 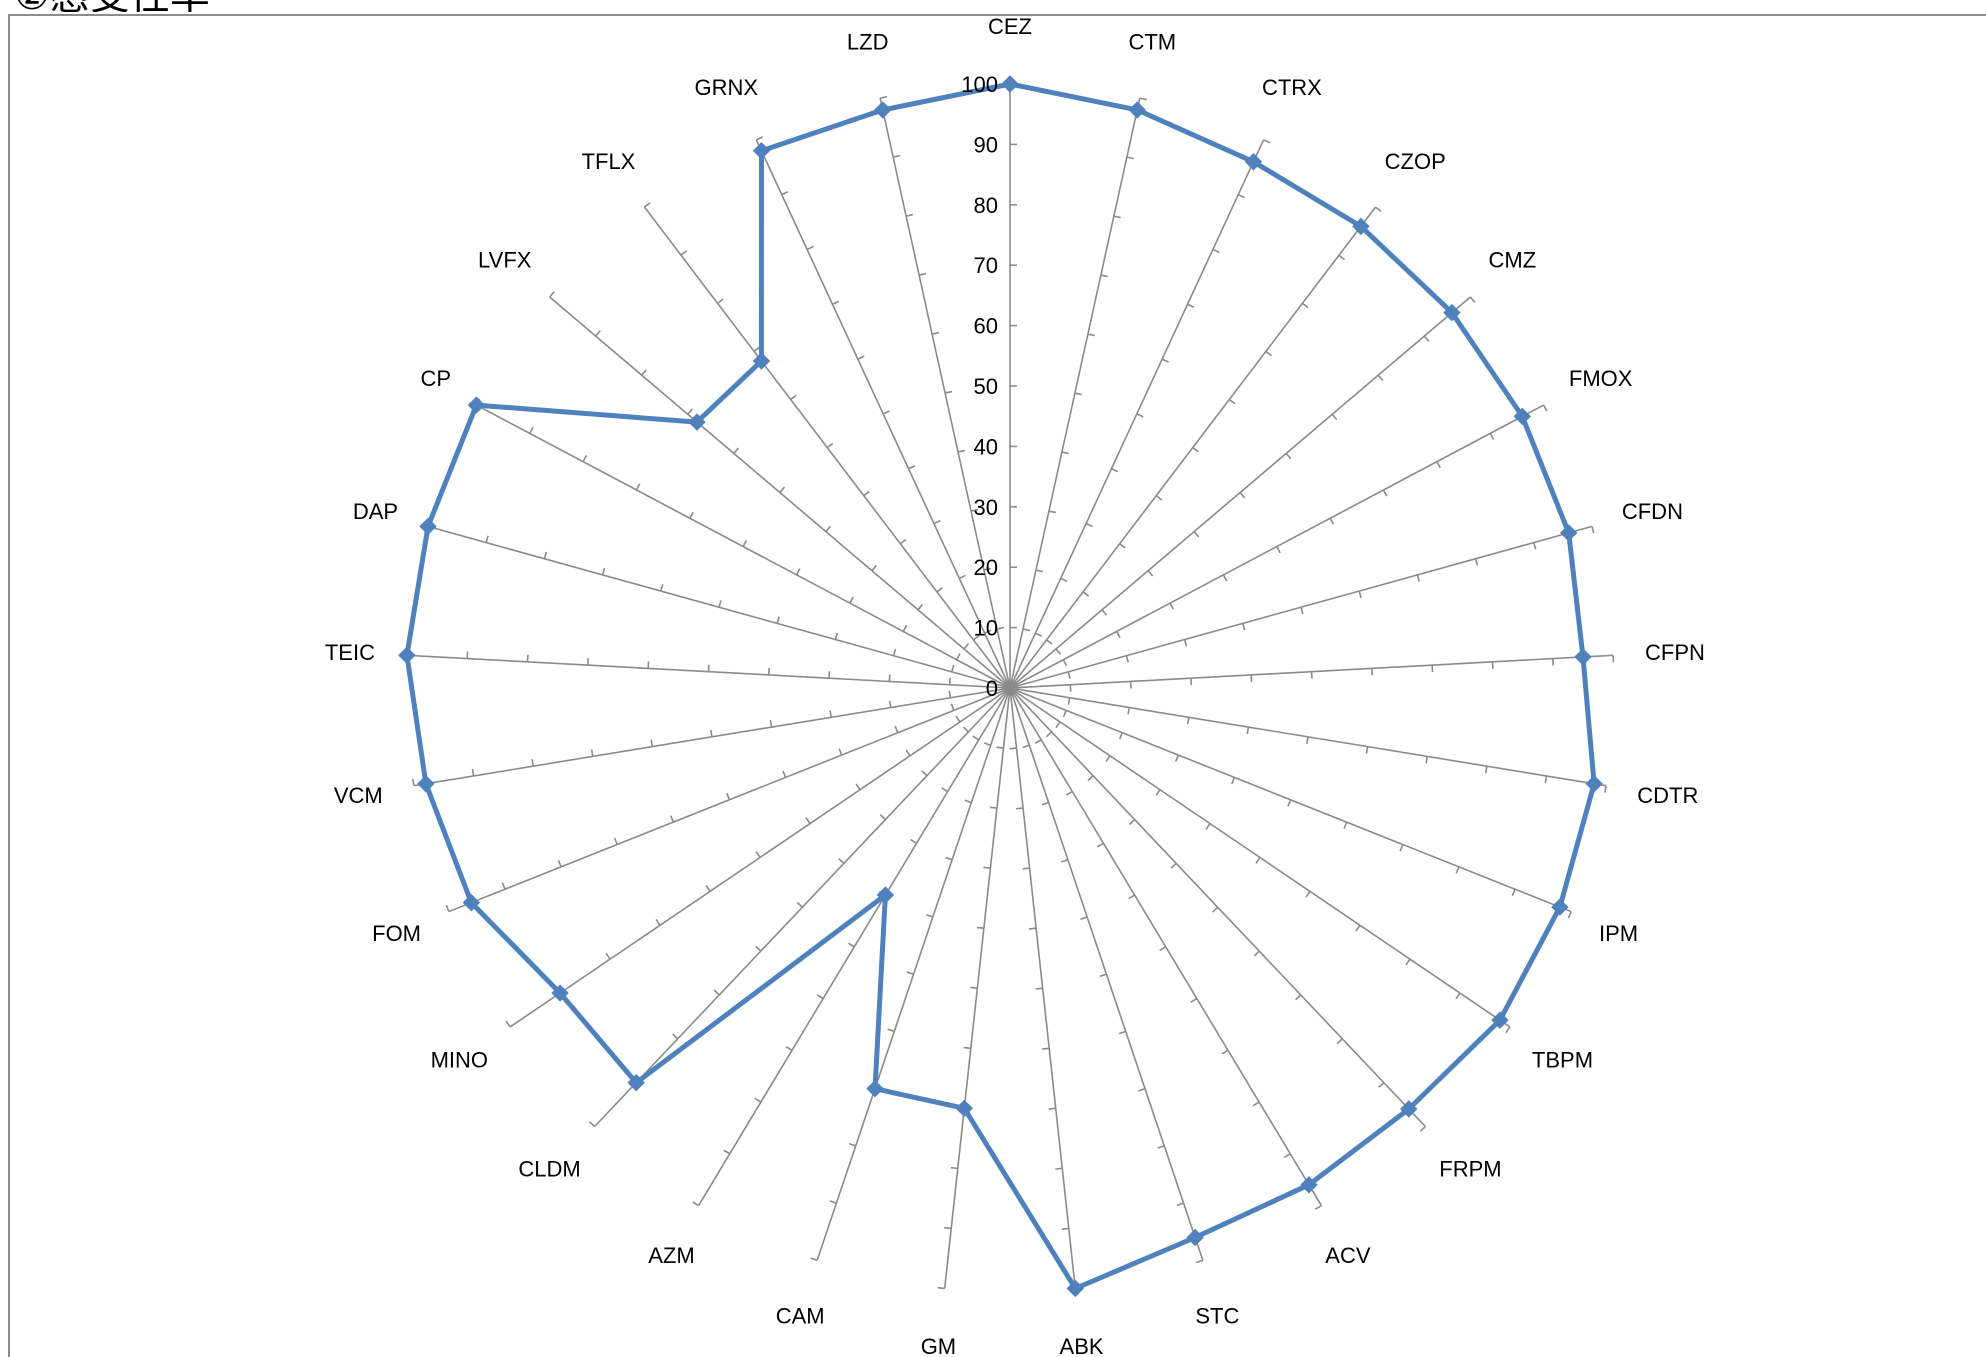 I want to click on spoke-lzd, so click(x=945, y=393).